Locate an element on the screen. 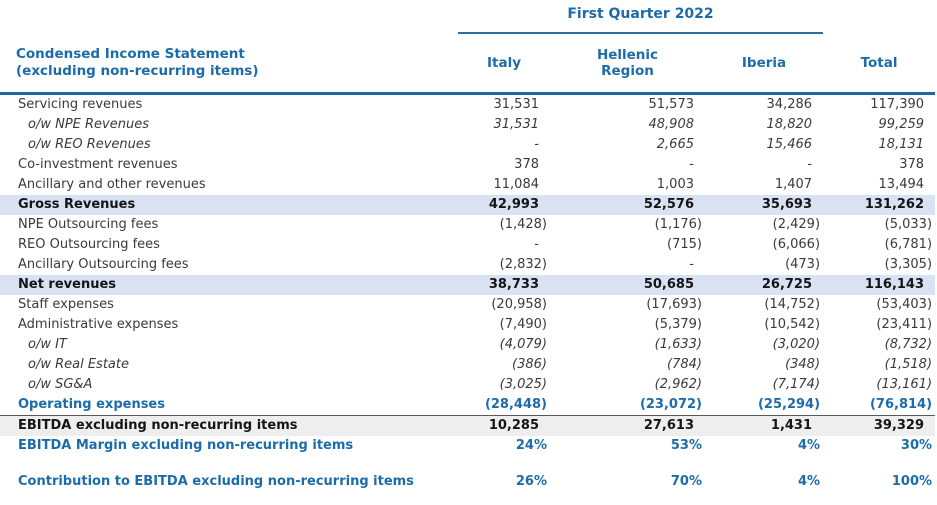 The image size is (937, 505). row-label: Net revenues is located at coordinates (229, 285).